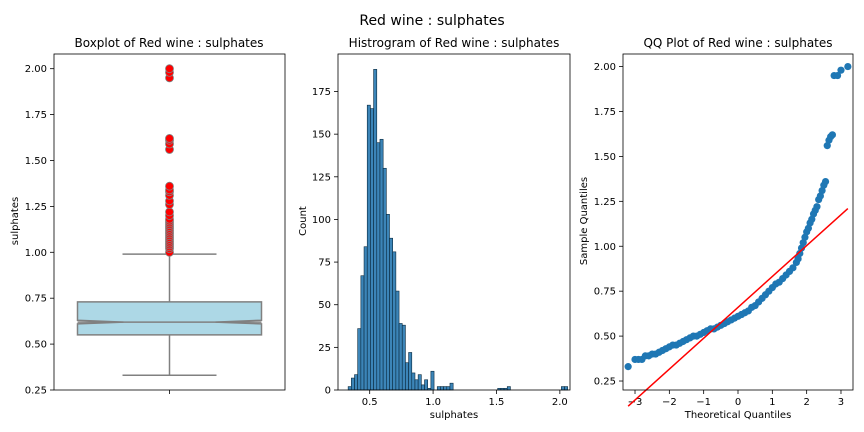  What do you see at coordinates (454, 415) in the screenshot?
I see `histogram-xlabel: sulphates` at bounding box center [454, 415].